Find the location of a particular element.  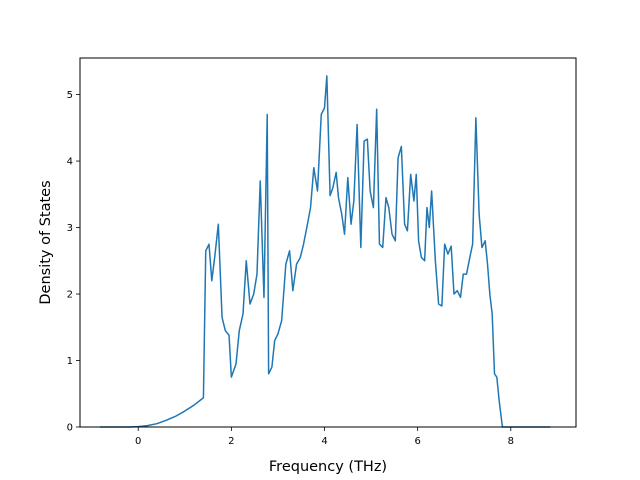

x-axis-ticks: 0 2 4 6 8 is located at coordinates (324, 437).